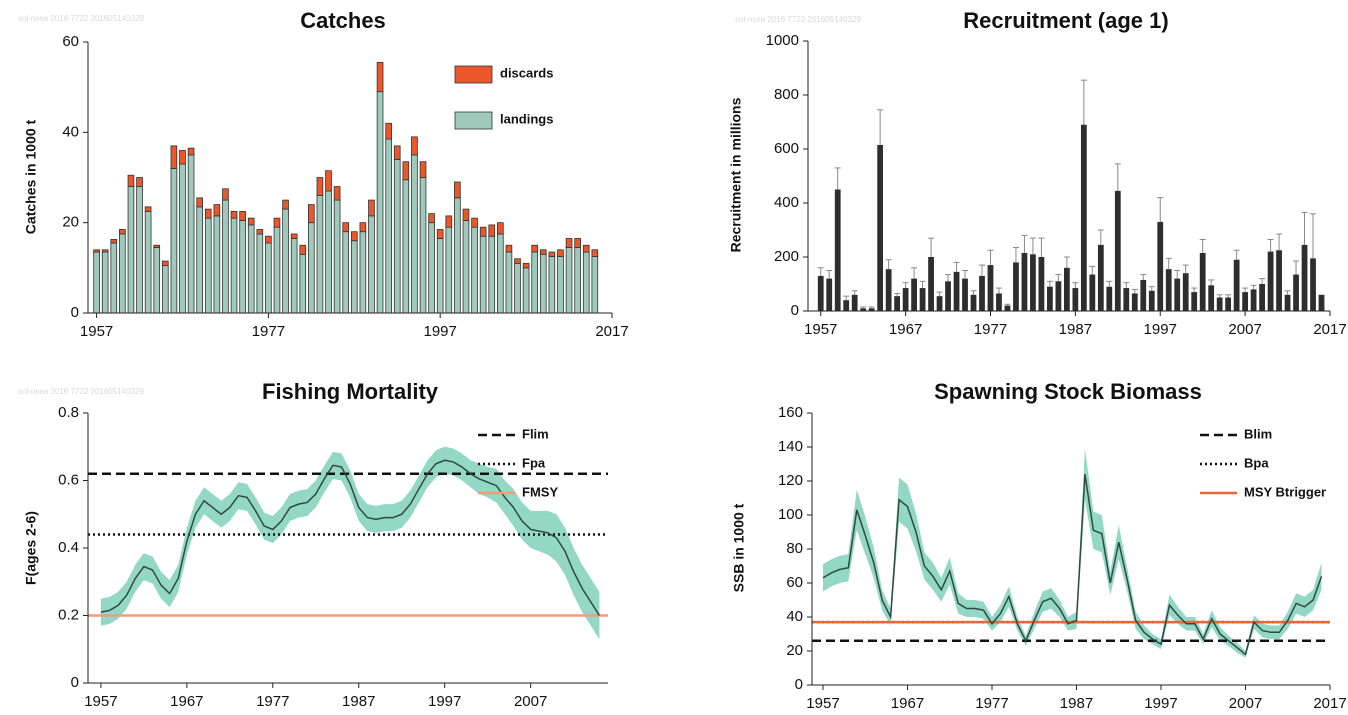 This screenshot has width=1348, height=715. I want to click on x-tick-label: 1957, so click(820, 329).